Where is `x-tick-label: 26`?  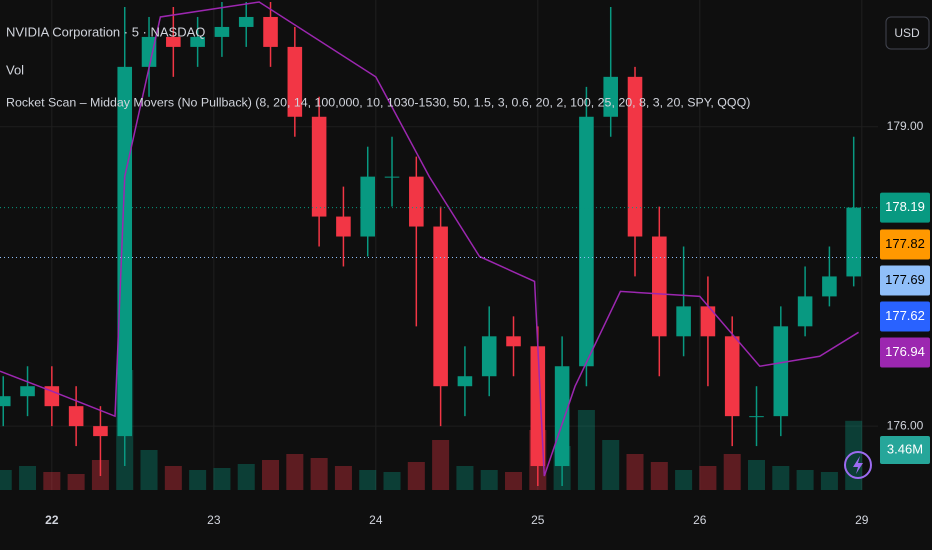 x-tick-label: 26 is located at coordinates (700, 520).